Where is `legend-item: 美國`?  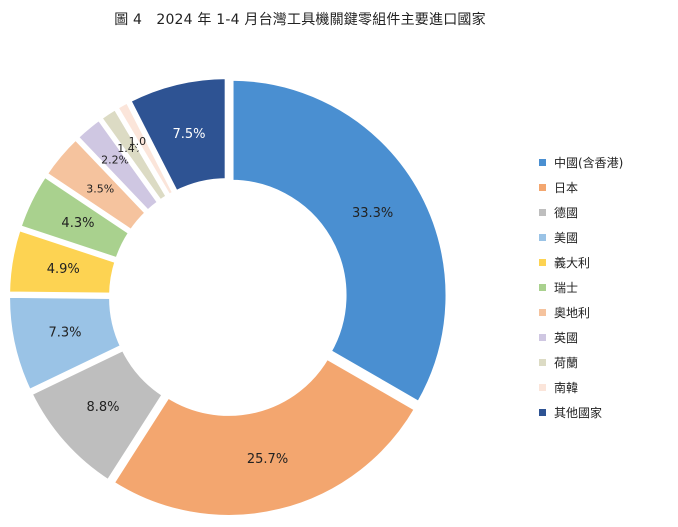
legend-item: 美國 is located at coordinates (581, 237).